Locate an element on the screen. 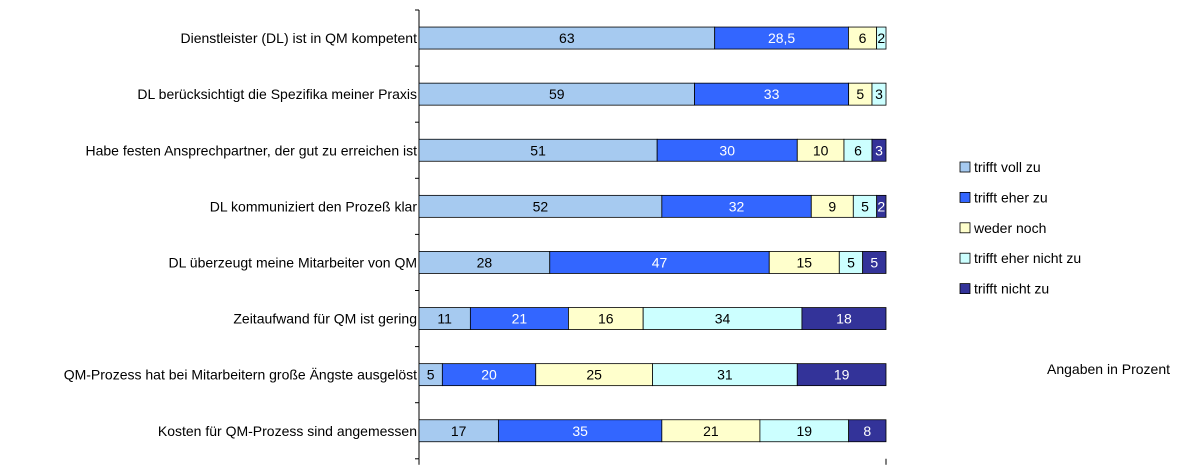 This screenshot has height=468, width=1181. data-label: 52 is located at coordinates (541, 206).